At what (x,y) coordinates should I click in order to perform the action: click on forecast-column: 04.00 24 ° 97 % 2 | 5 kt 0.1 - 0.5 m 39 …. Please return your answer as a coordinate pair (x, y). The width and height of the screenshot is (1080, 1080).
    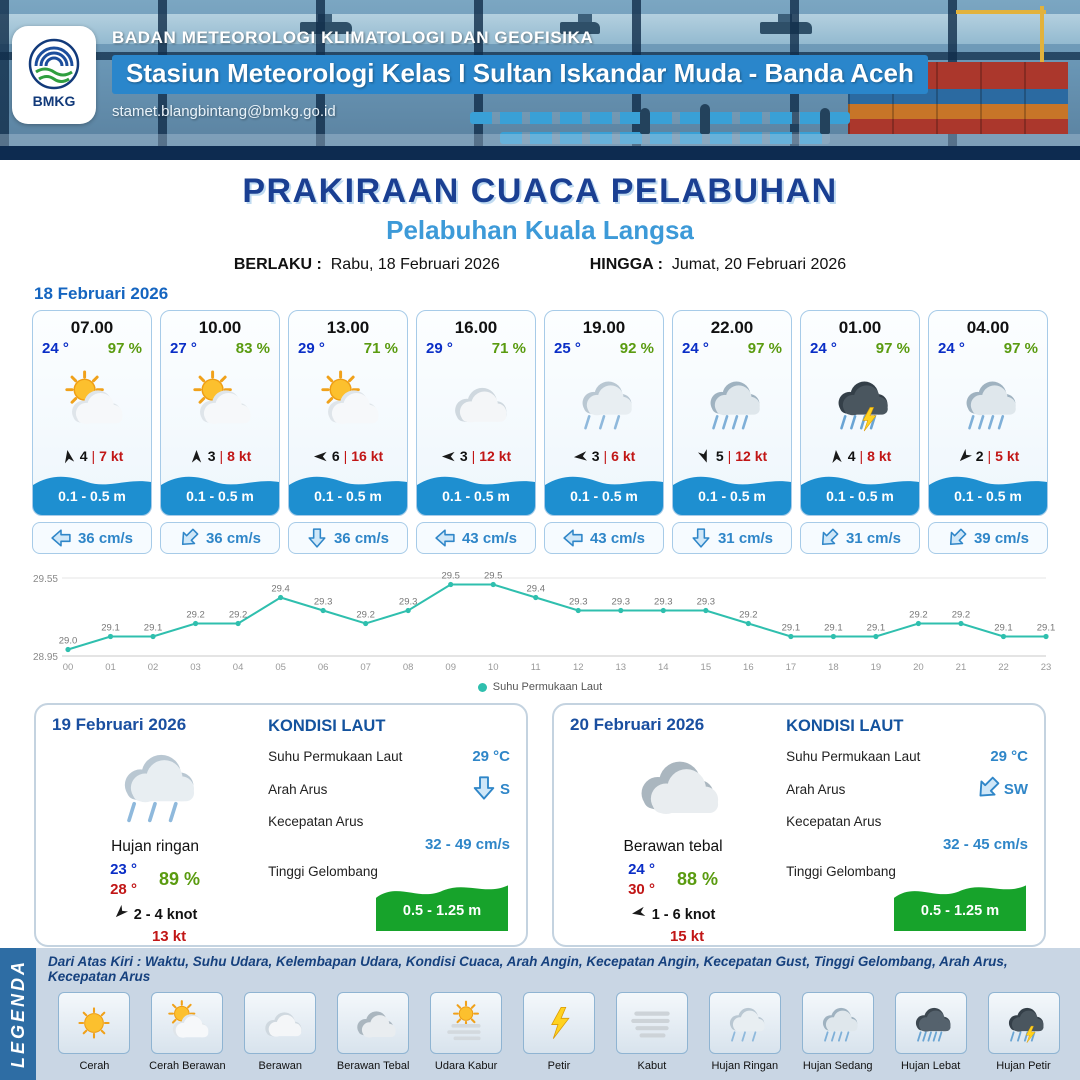
    Looking at the image, I should click on (988, 432).